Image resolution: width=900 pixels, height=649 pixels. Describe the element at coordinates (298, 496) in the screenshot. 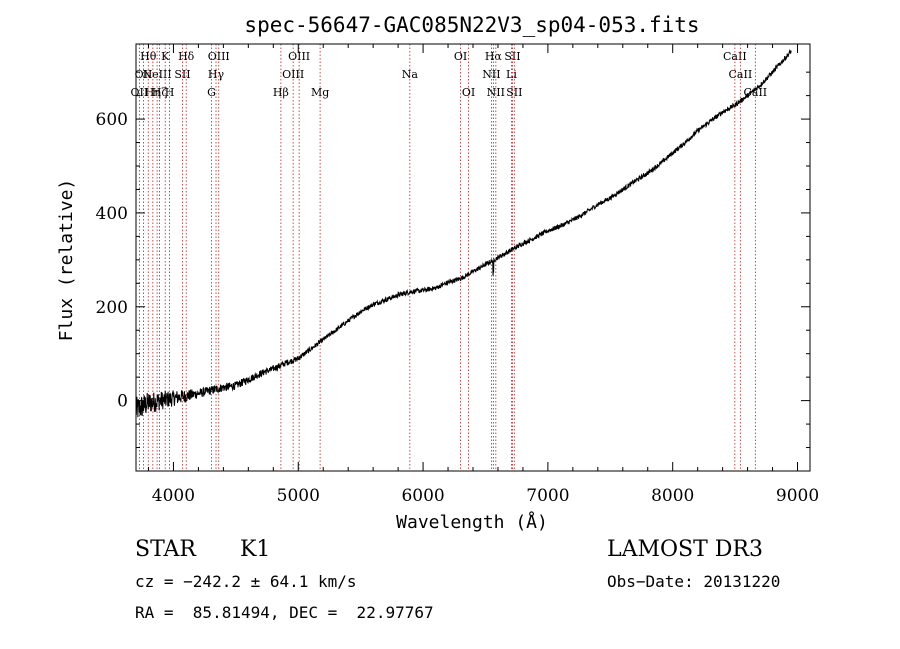

I see `x-tick-label: 5000` at that location.